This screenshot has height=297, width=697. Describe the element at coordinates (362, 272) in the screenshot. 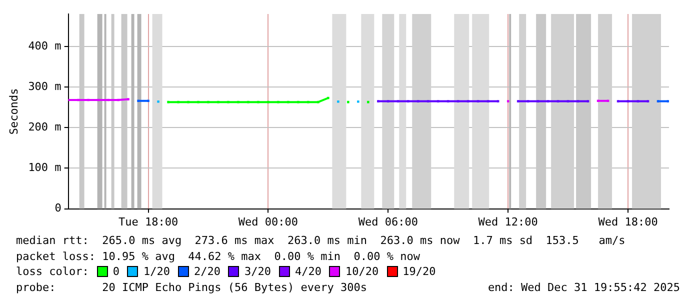

I see `legend-label: 10/20` at that location.